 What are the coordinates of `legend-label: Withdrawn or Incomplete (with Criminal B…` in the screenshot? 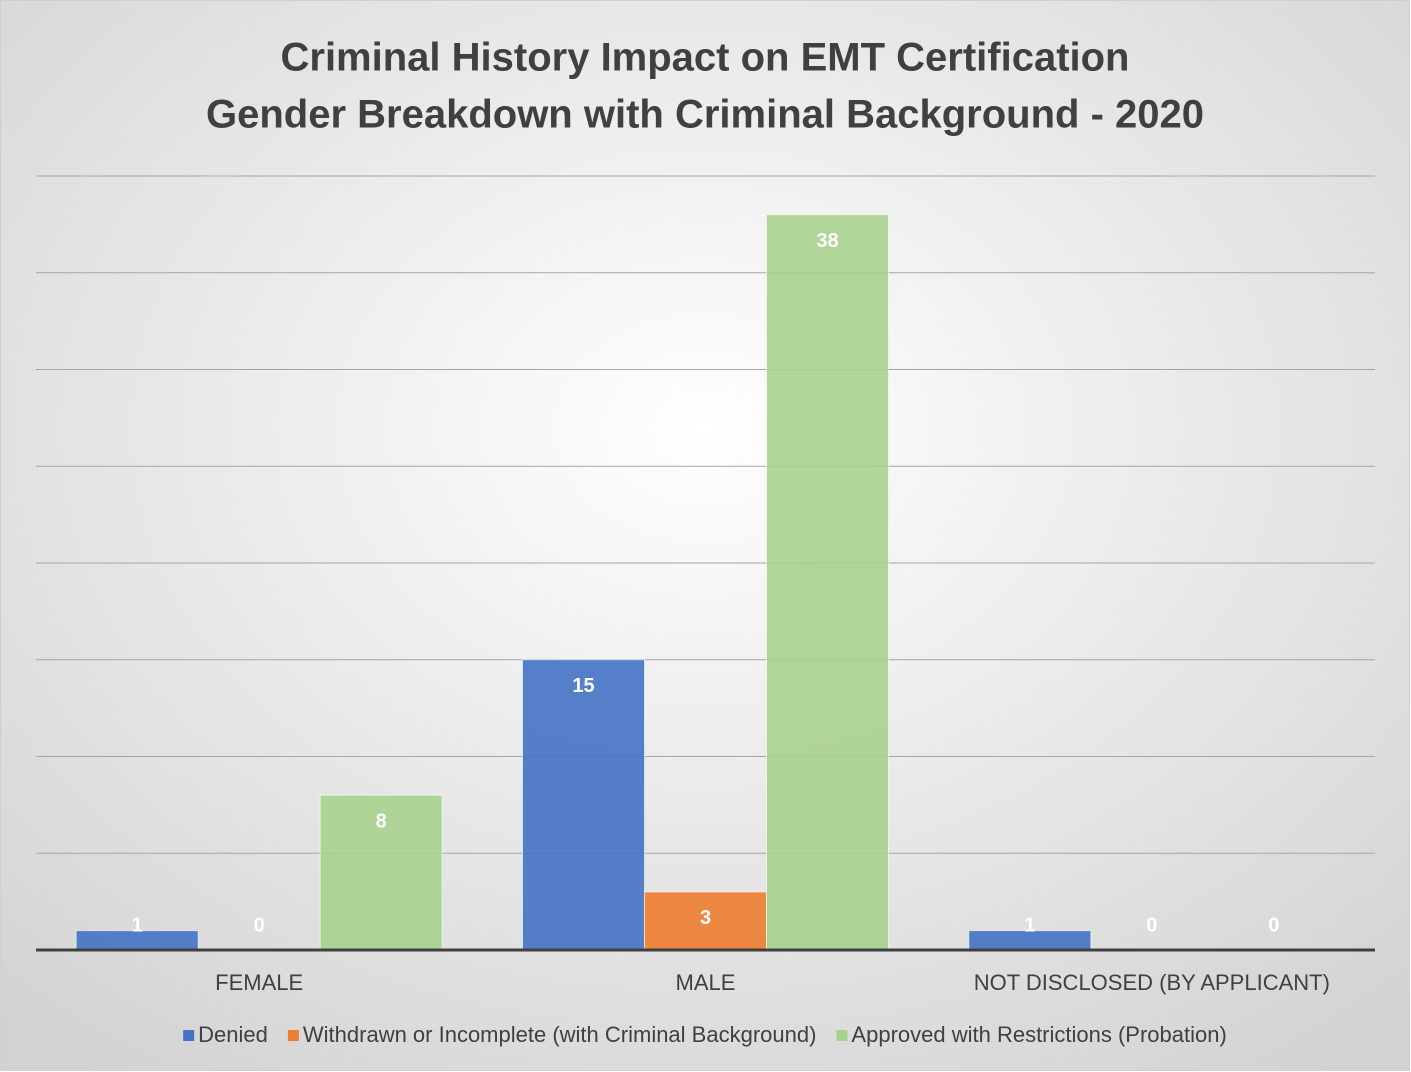 It's located at (560, 1034).